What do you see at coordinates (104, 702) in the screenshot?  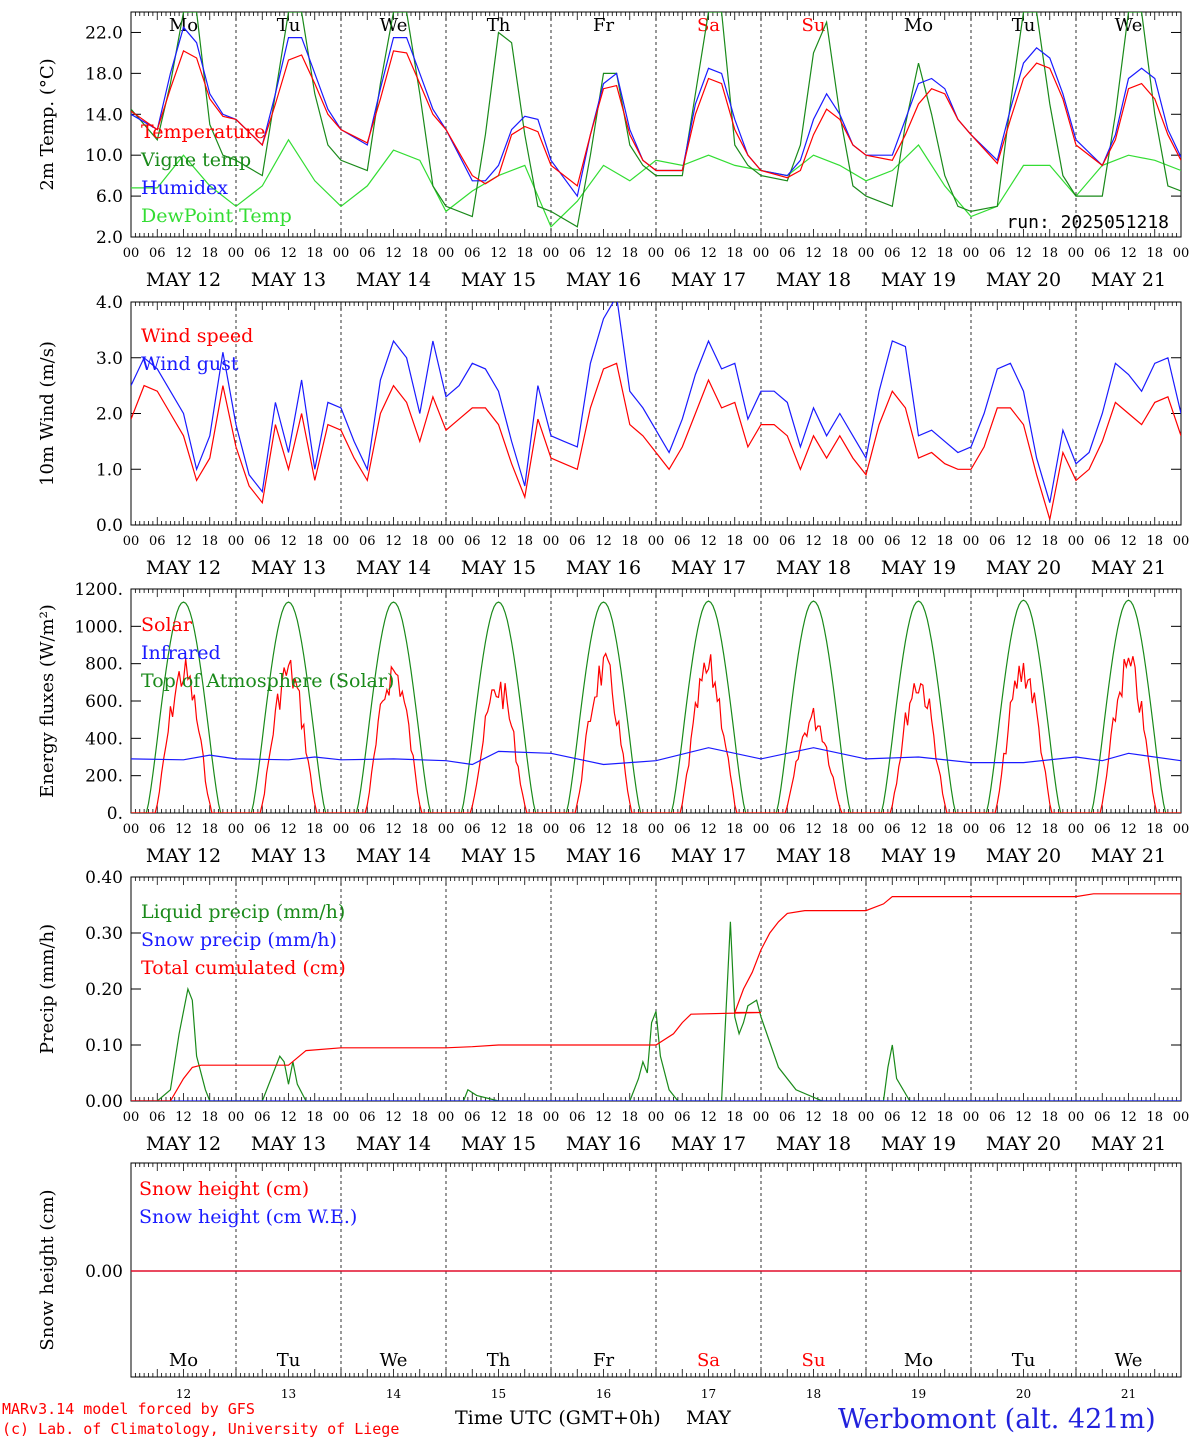 I see `y-tick-label: 600.` at bounding box center [104, 702].